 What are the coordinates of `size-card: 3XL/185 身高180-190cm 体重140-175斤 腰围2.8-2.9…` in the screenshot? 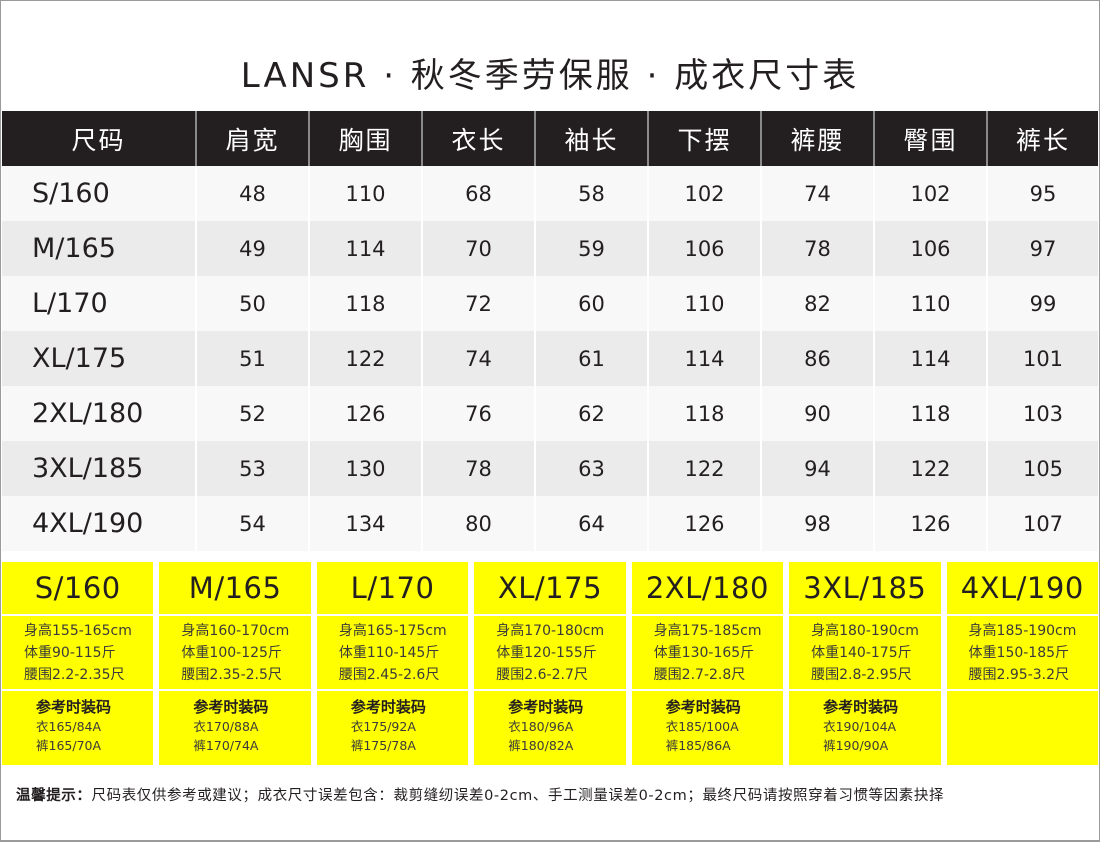 It's located at (865, 663).